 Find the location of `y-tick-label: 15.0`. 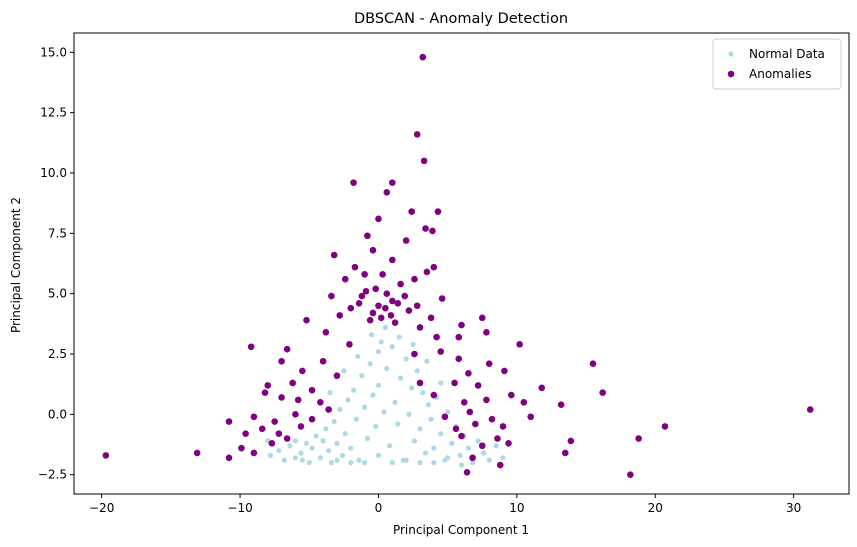

y-tick-label: 15.0 is located at coordinates (53, 52).